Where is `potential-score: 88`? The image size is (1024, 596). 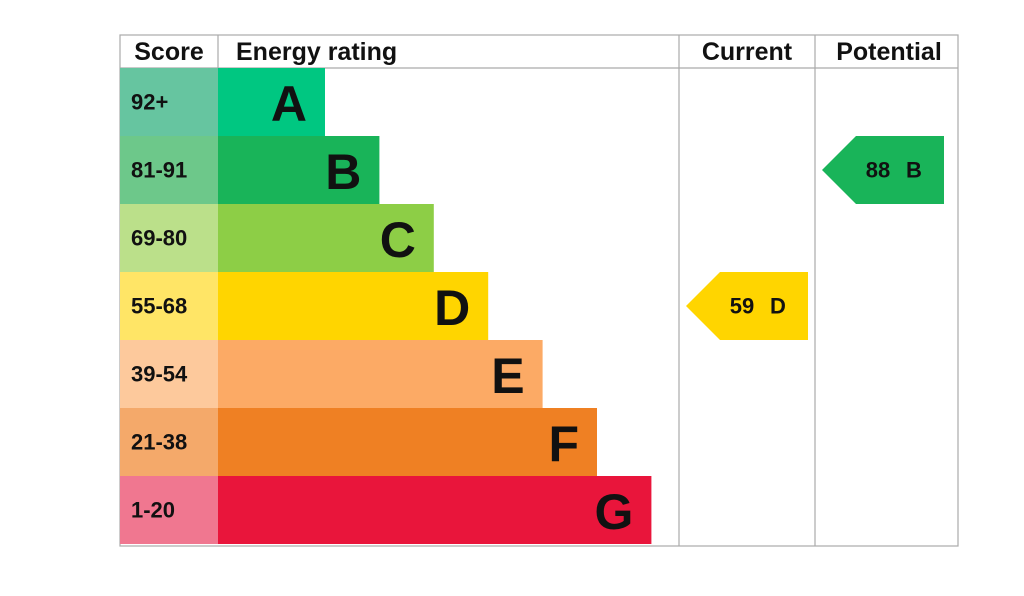 potential-score: 88 is located at coordinates (878, 170).